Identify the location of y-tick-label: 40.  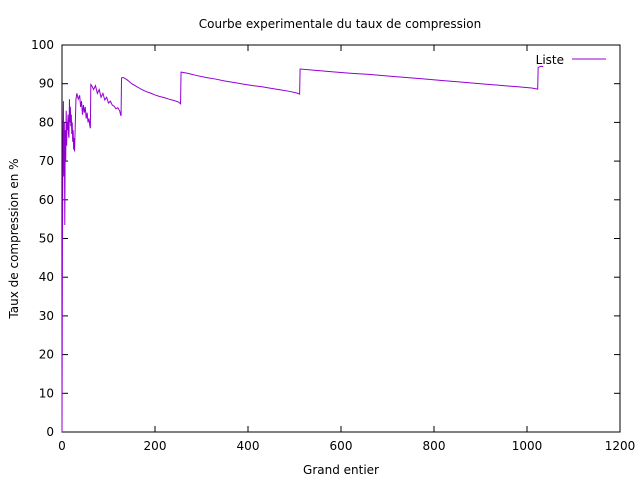
(46, 277).